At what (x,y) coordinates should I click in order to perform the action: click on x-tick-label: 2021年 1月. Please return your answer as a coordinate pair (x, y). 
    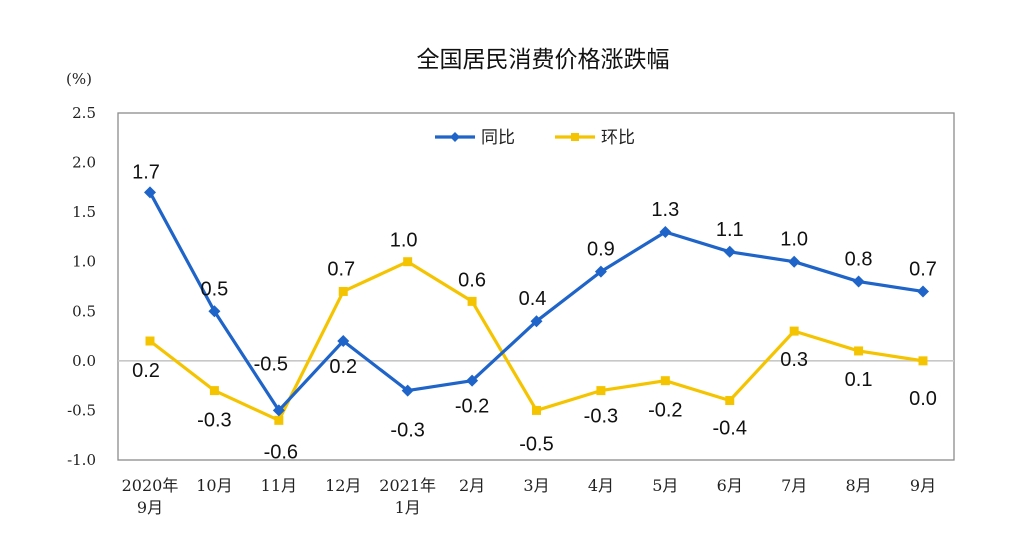
    Looking at the image, I should click on (407, 496).